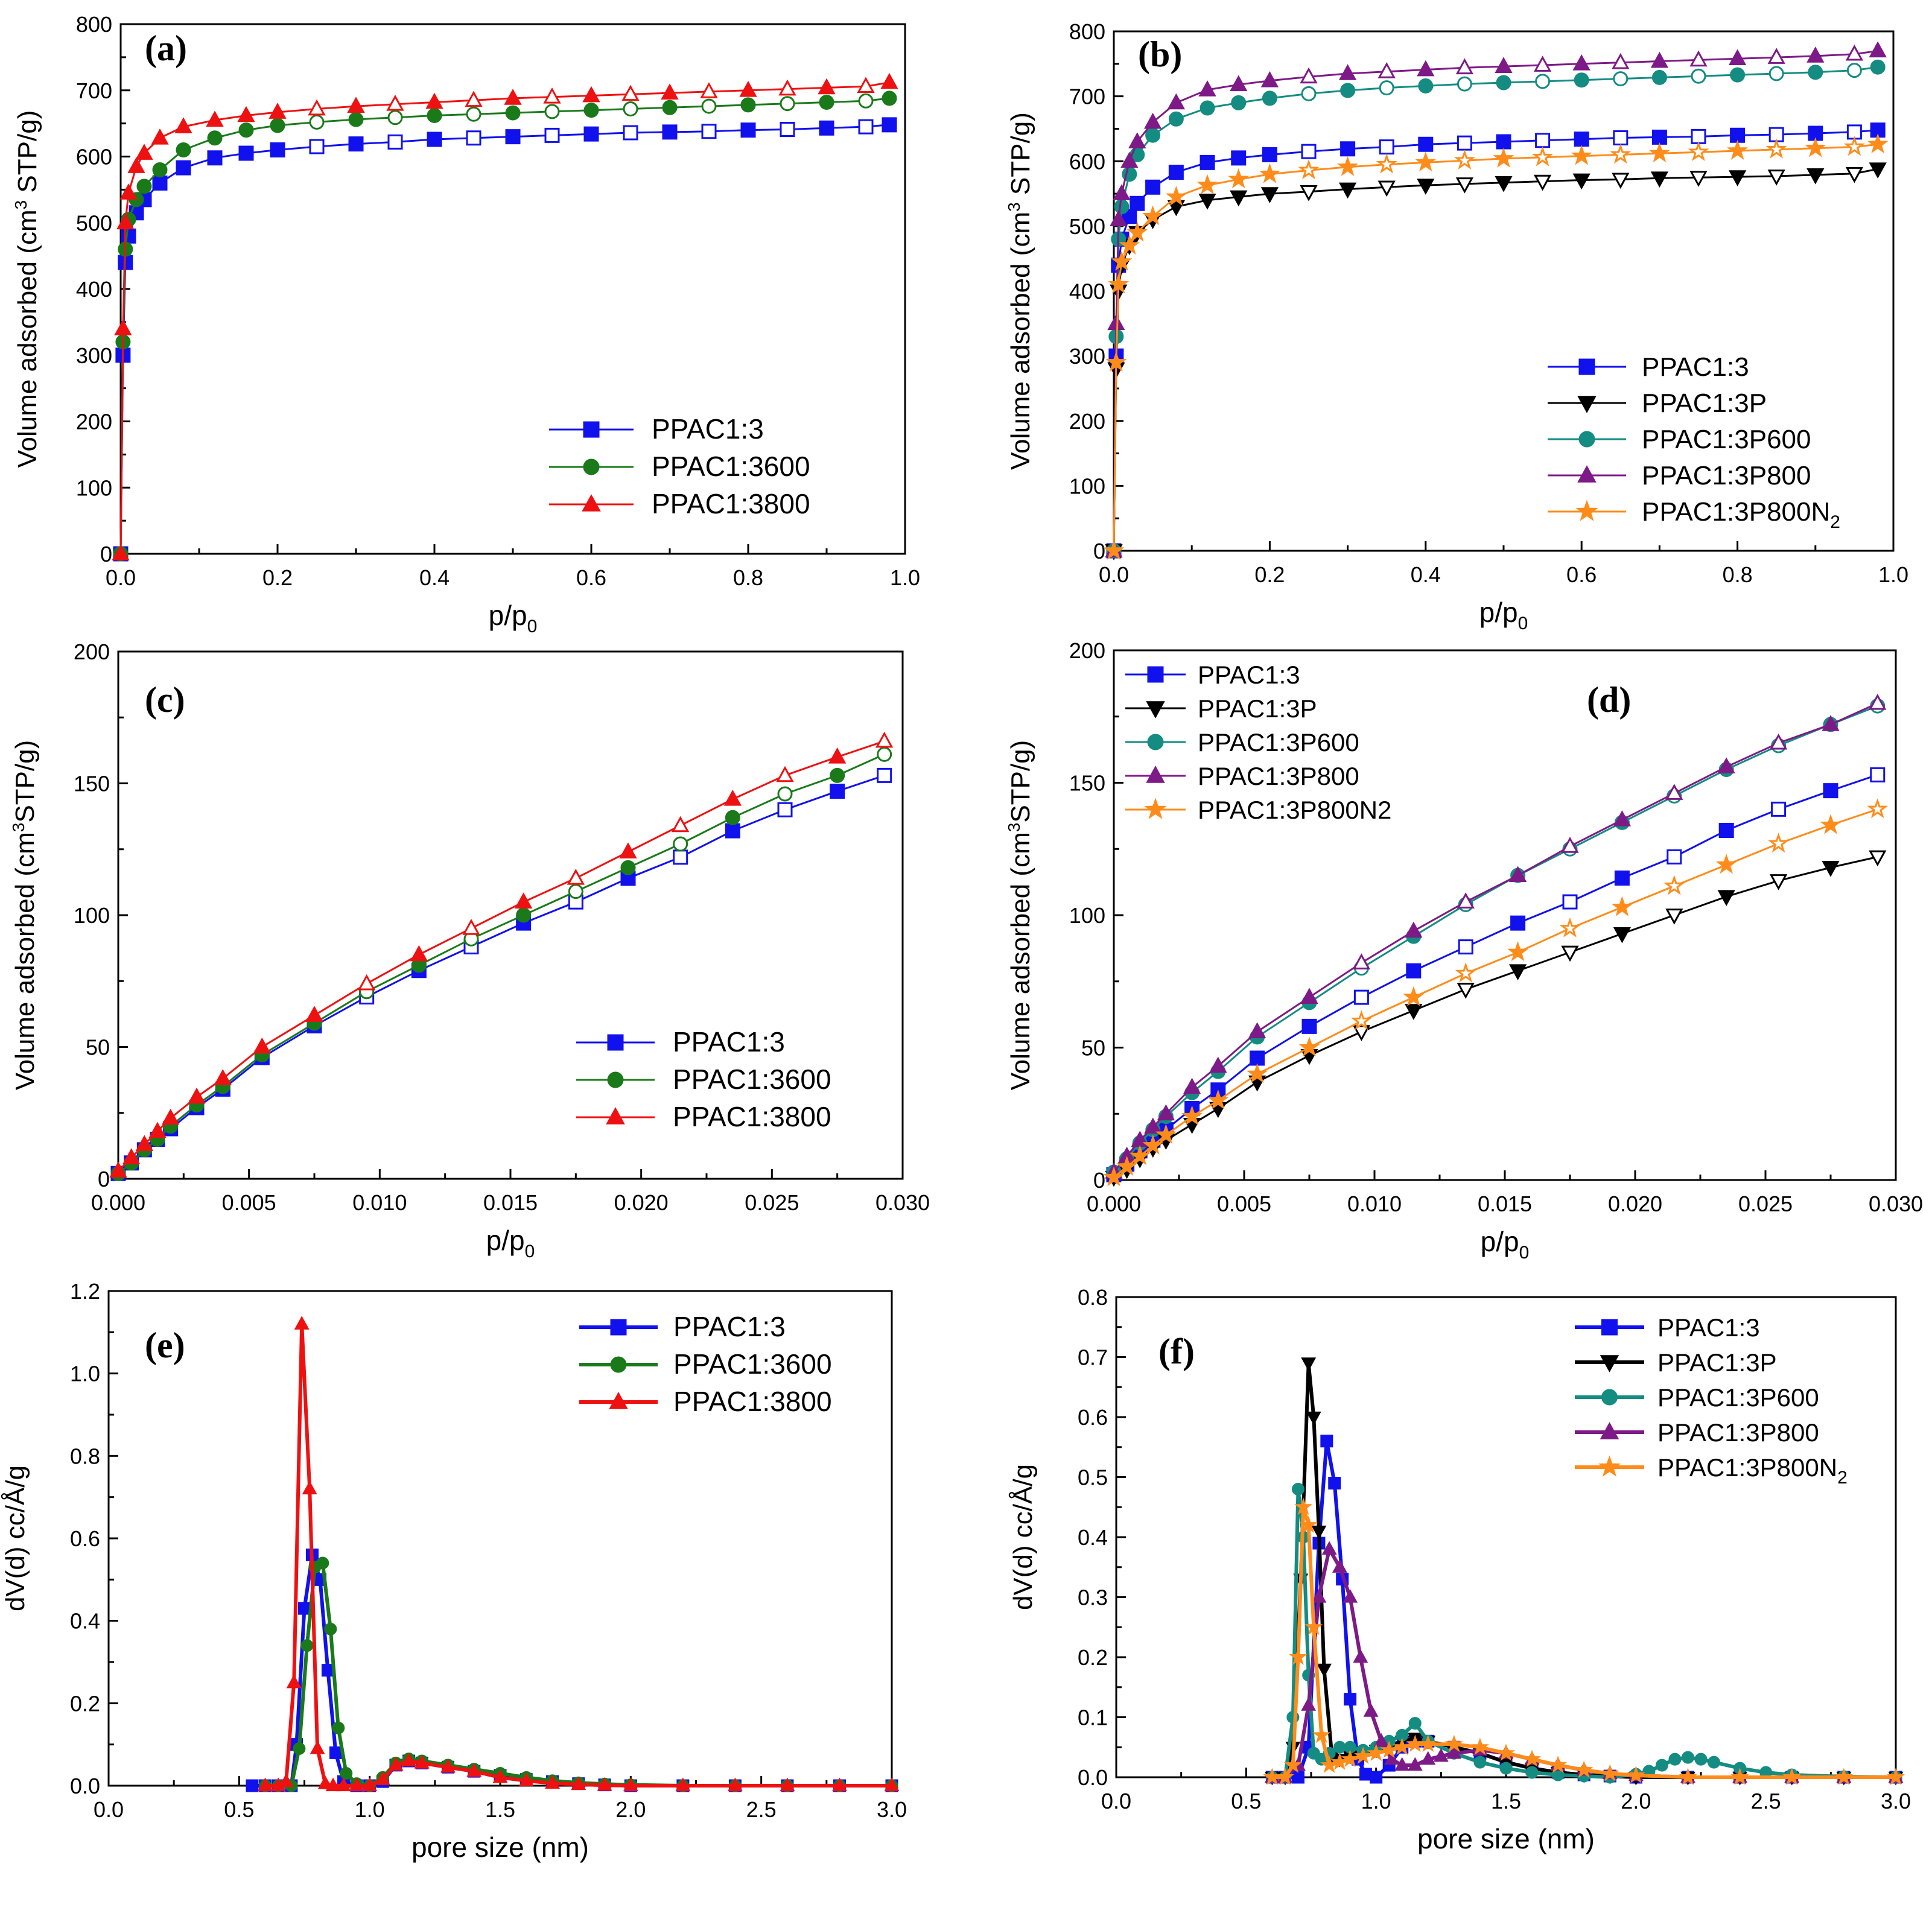 The height and width of the screenshot is (1916, 1932). Describe the element at coordinates (731, 466) in the screenshot. I see `legend-label: PPAC1:3600` at that location.